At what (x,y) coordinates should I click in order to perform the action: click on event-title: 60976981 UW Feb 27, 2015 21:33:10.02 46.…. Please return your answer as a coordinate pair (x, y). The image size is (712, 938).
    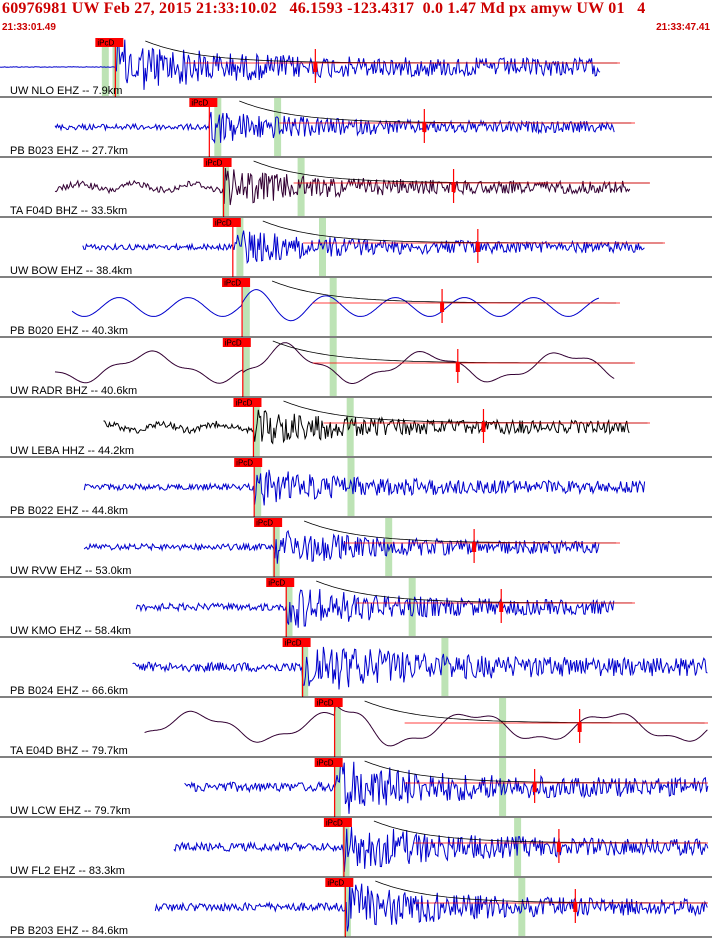
    Looking at the image, I should click on (324, 8).